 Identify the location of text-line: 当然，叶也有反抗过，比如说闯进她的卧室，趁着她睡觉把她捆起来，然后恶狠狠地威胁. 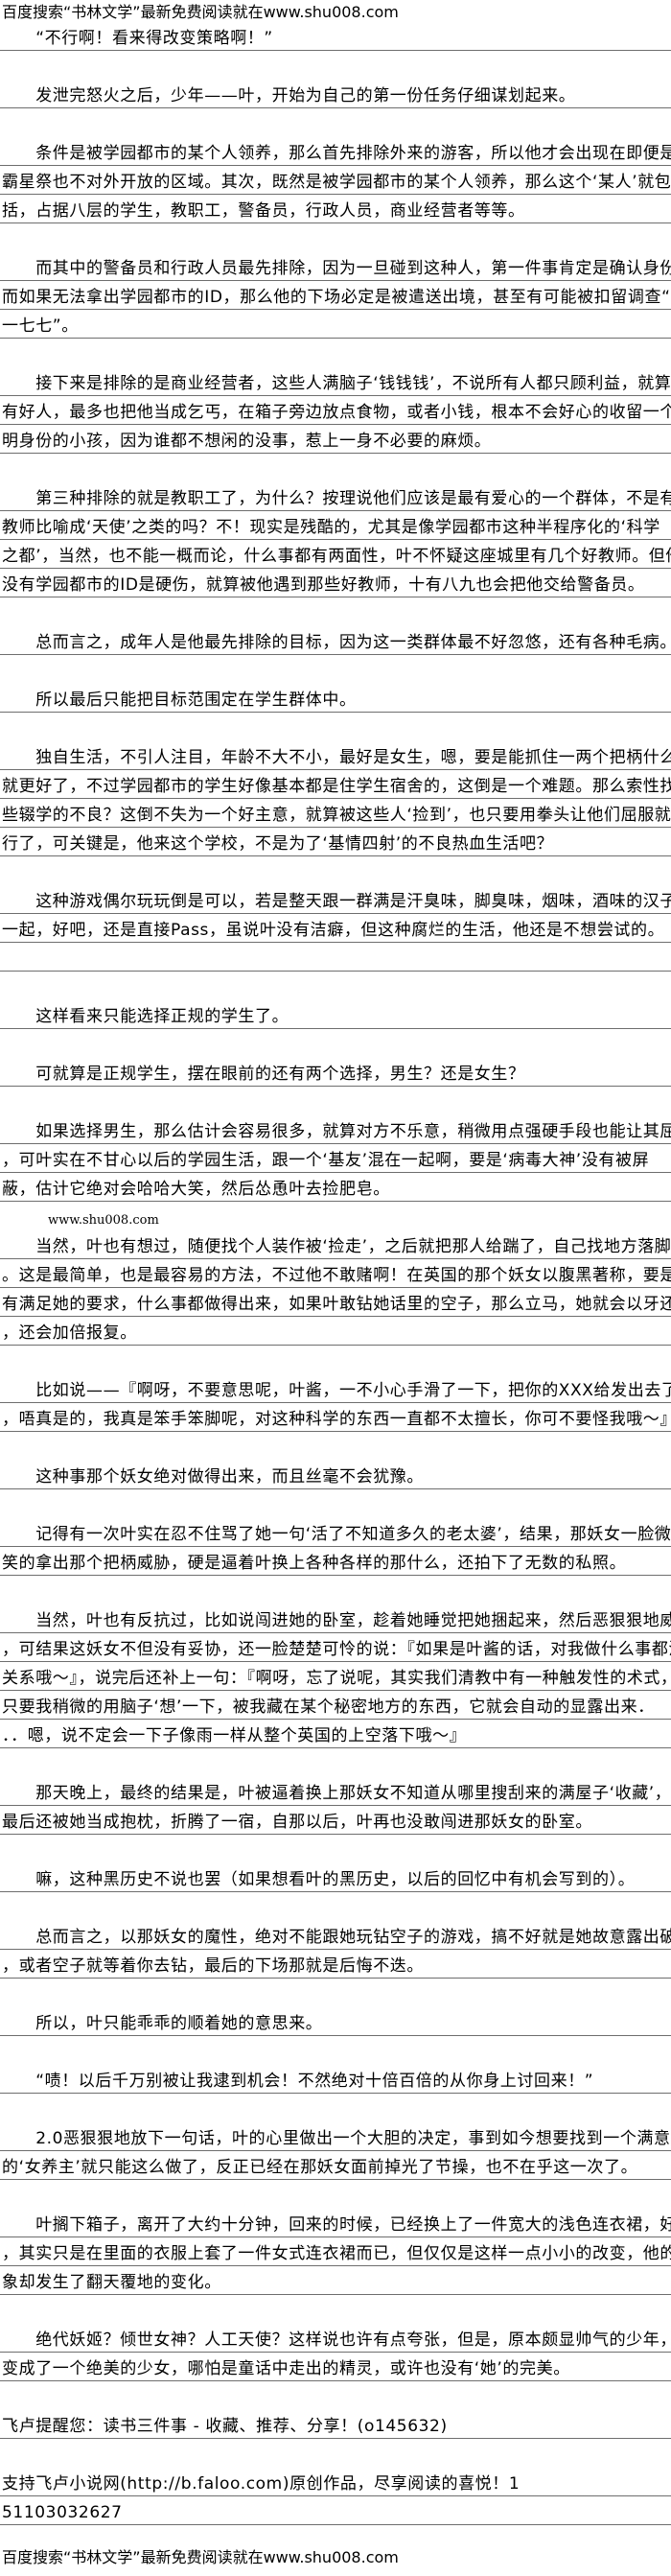
(335, 1618).